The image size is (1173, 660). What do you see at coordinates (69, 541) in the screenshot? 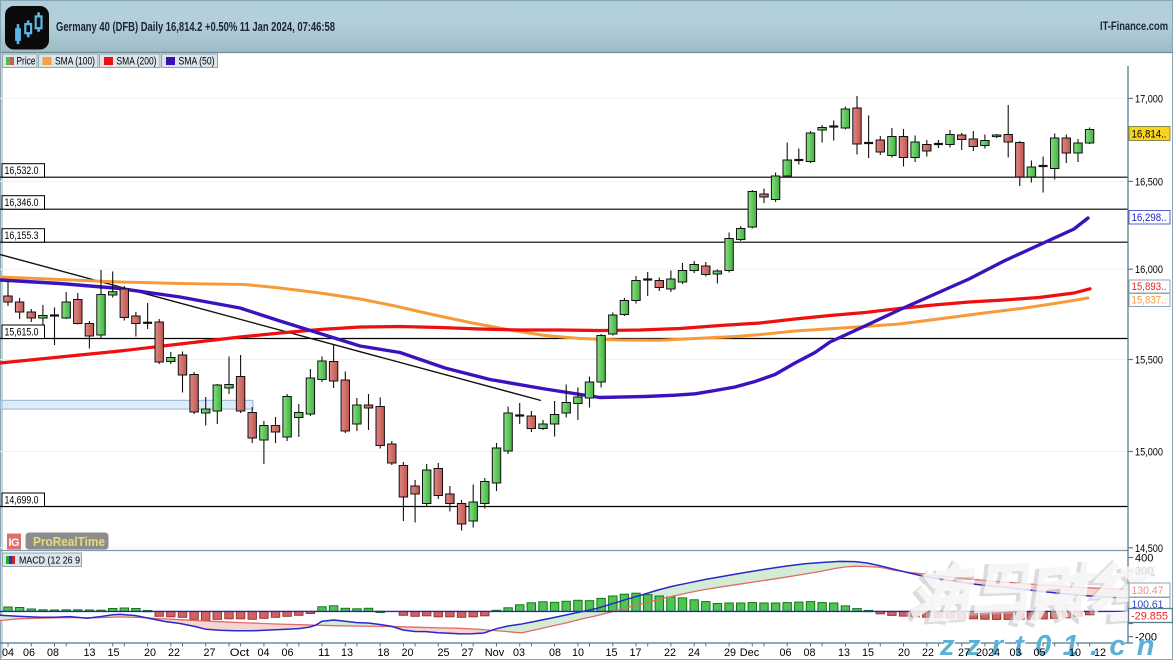
I see `svg-text: ProRealTime` at bounding box center [69, 541].